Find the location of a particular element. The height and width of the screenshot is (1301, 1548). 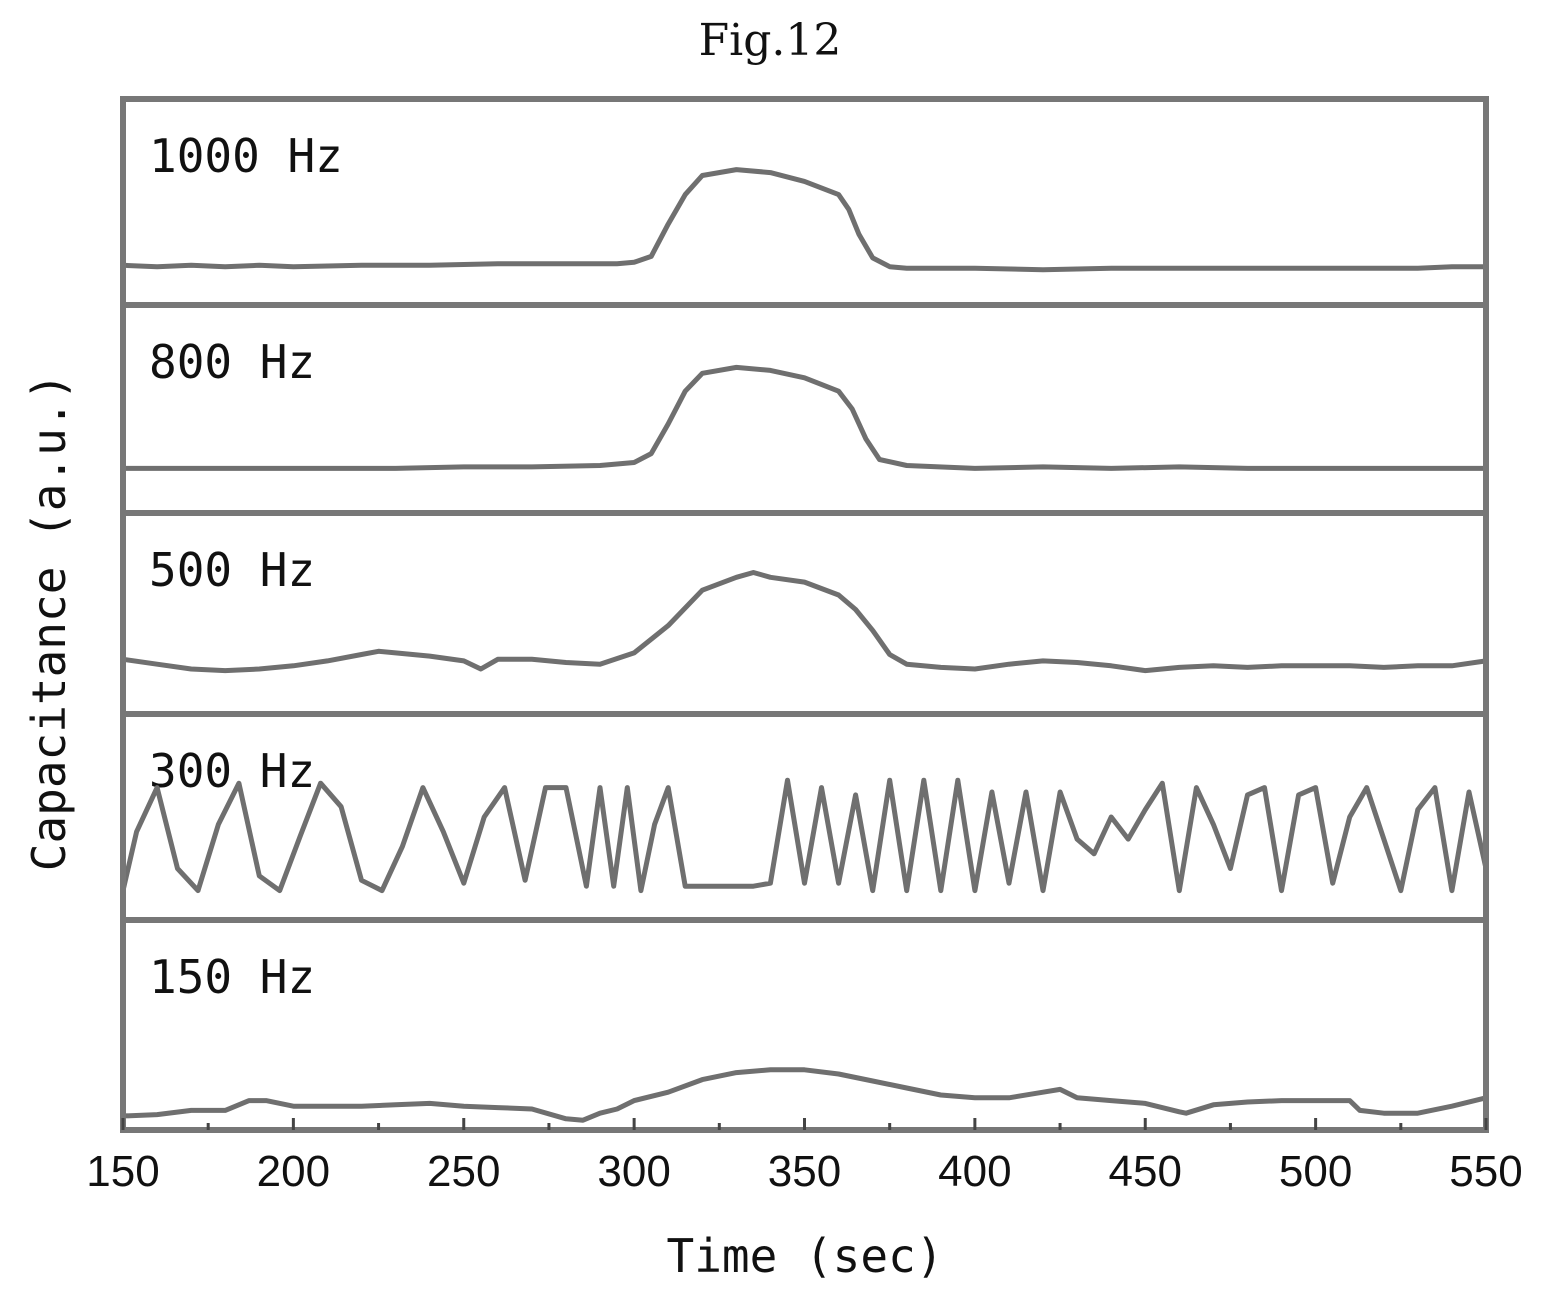

panel-label: 300 Hz is located at coordinates (232, 771).